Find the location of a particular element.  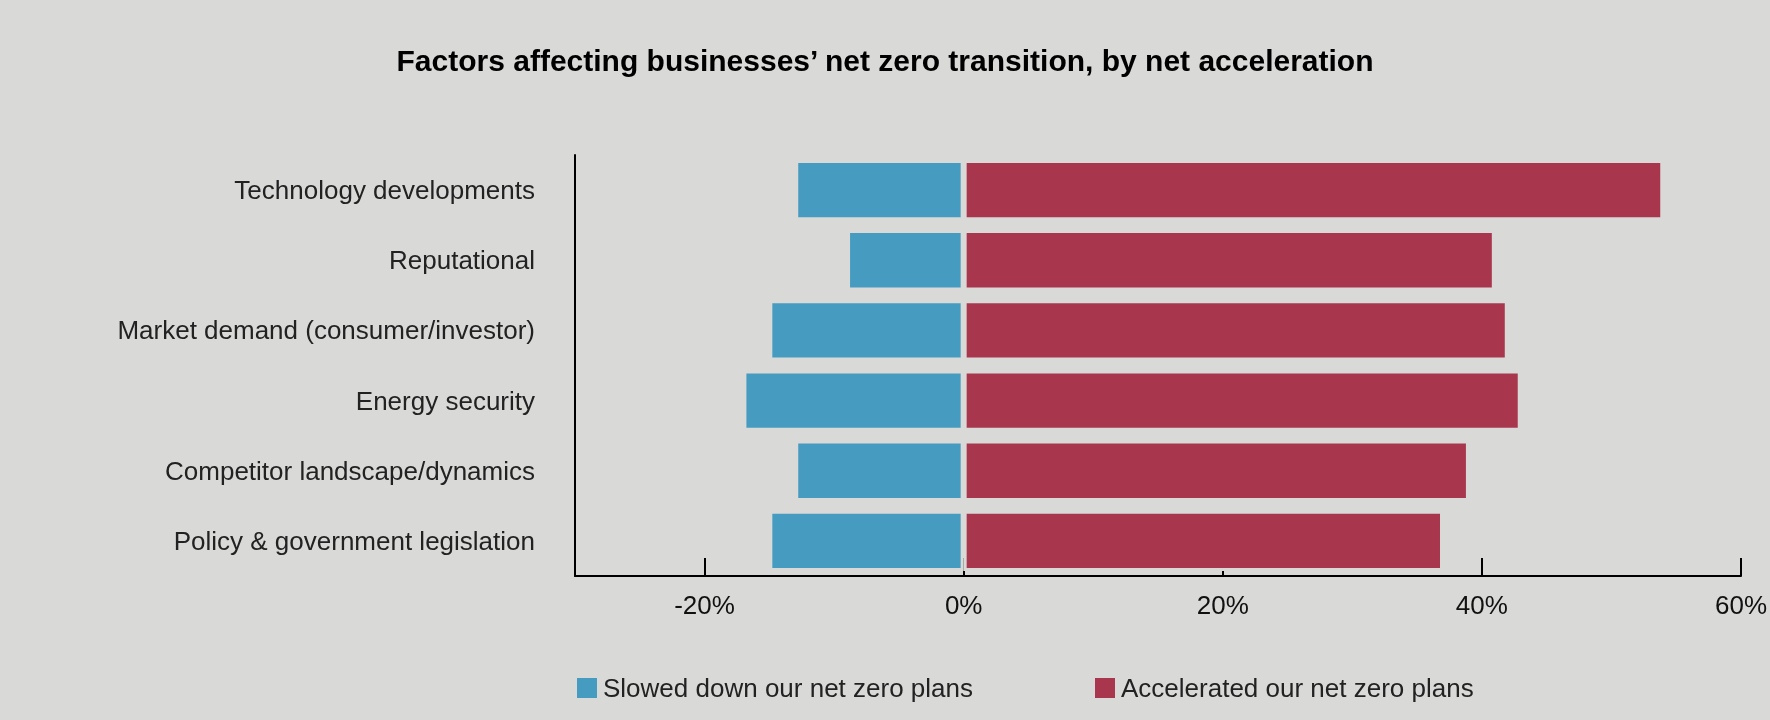

y-tick-label: Reputational is located at coordinates (462, 260).